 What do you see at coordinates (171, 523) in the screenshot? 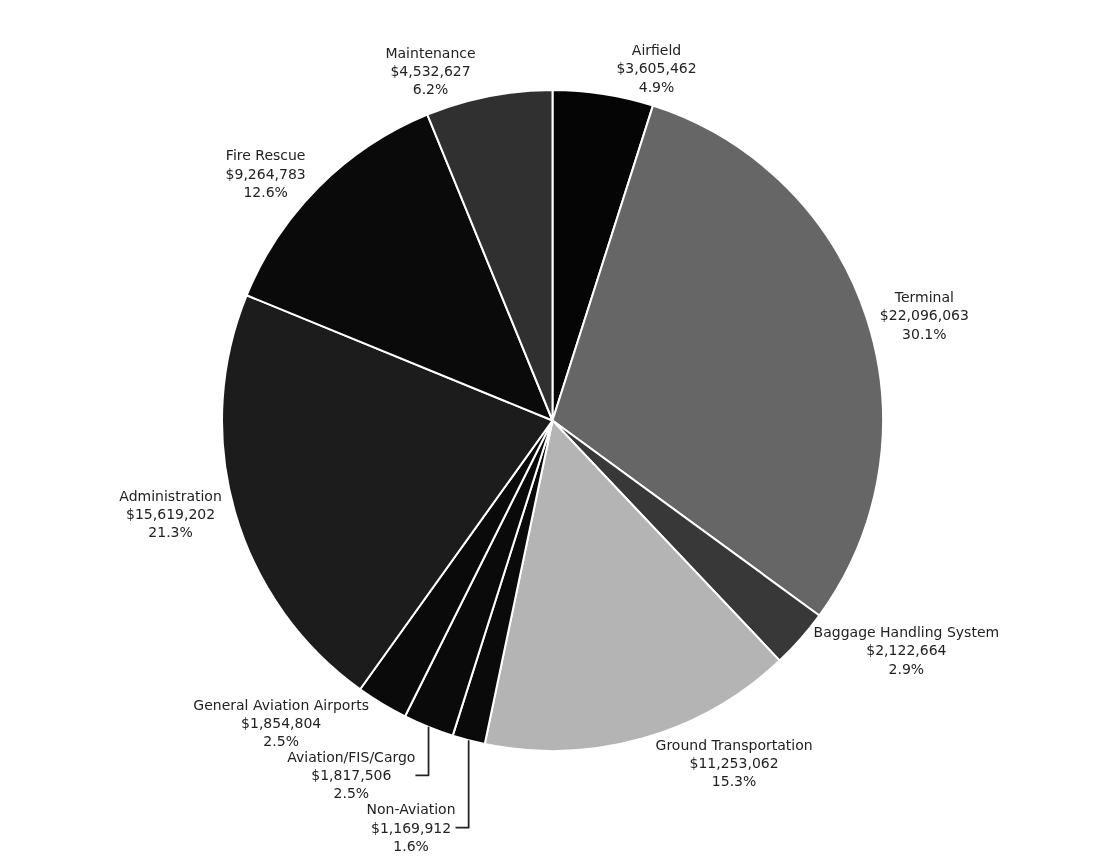
I see `data-label: $15,619,202 21.3%` at bounding box center [171, 523].